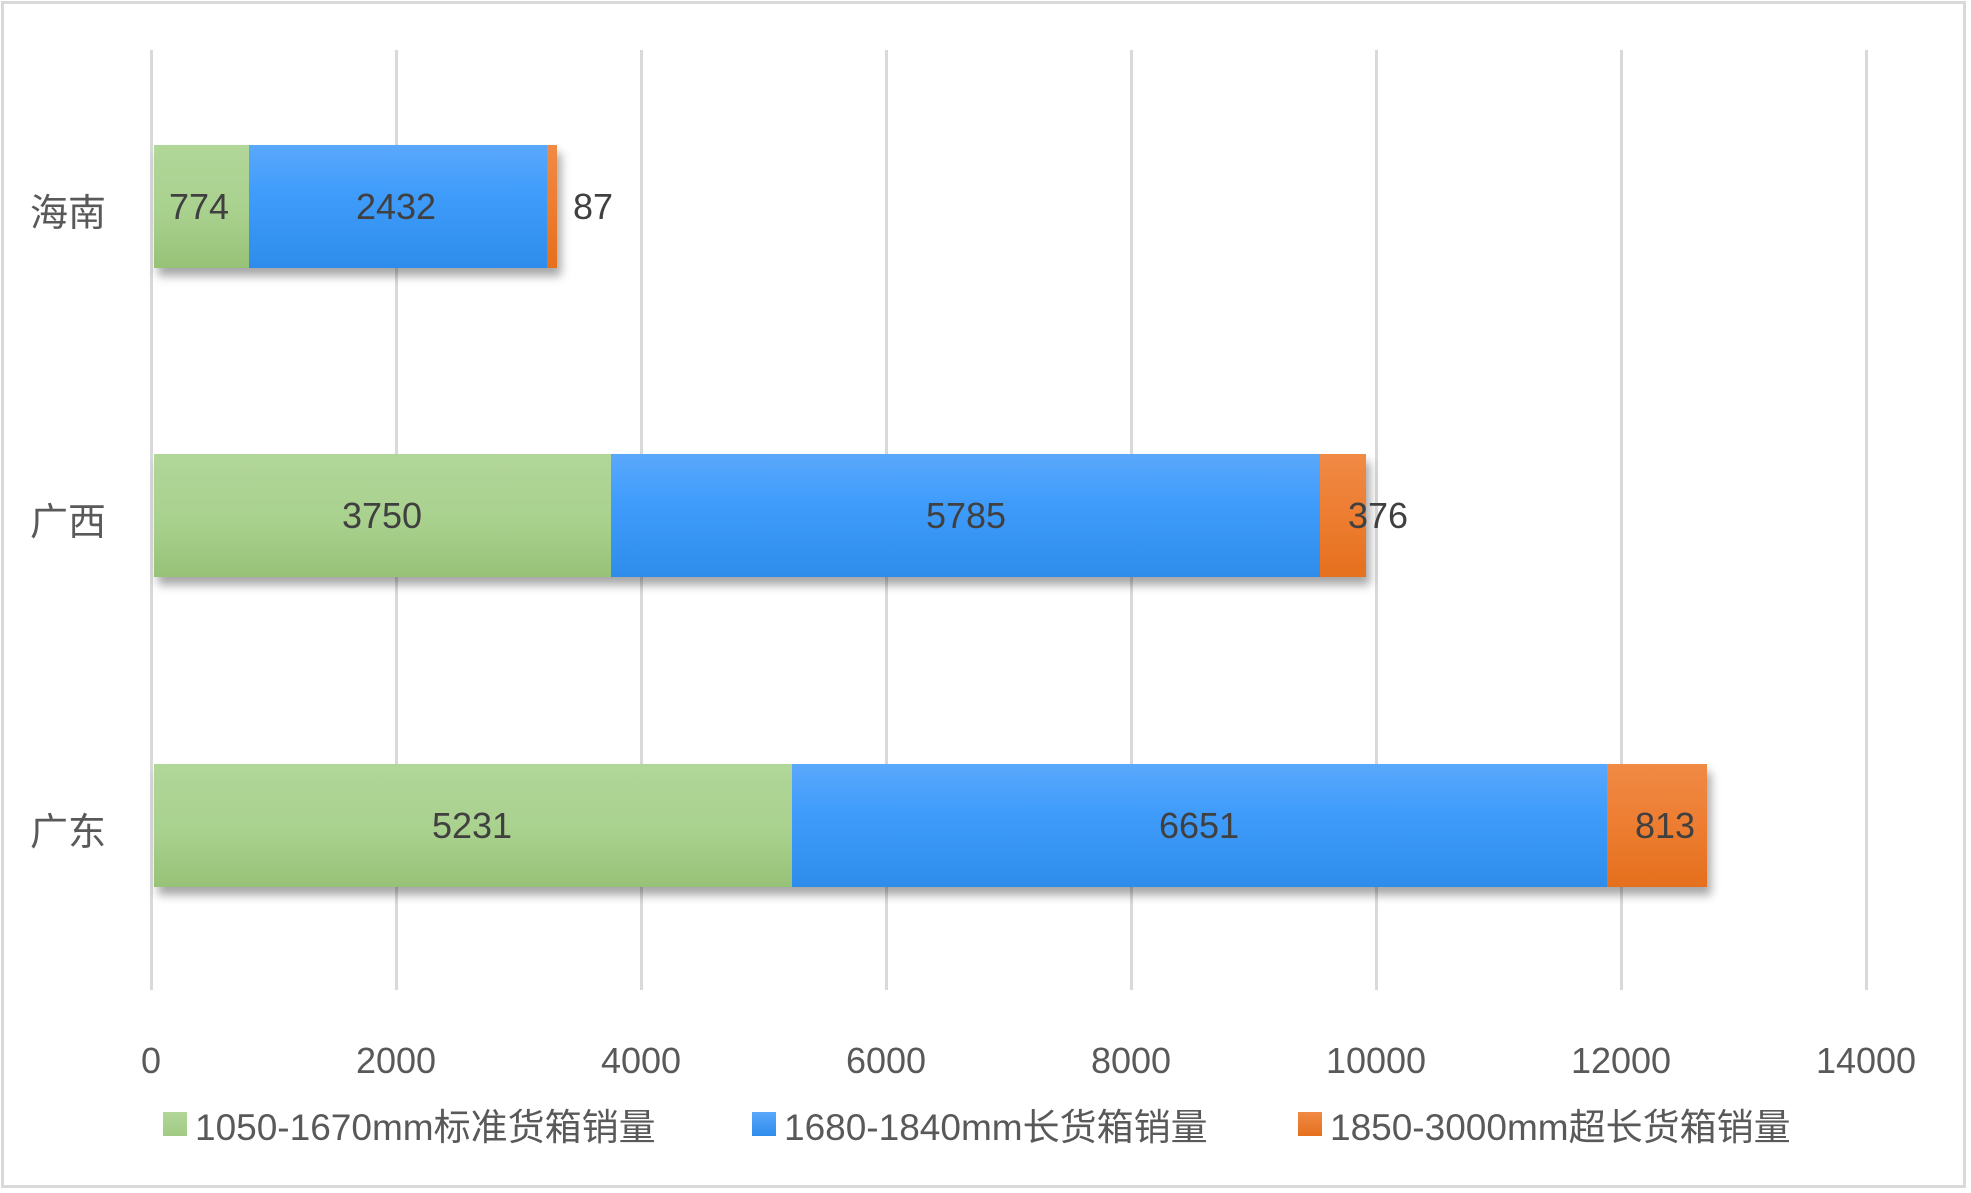 This screenshot has width=1971, height=1193. I want to click on legend-swatch-orange-icon, so click(1310, 1124).